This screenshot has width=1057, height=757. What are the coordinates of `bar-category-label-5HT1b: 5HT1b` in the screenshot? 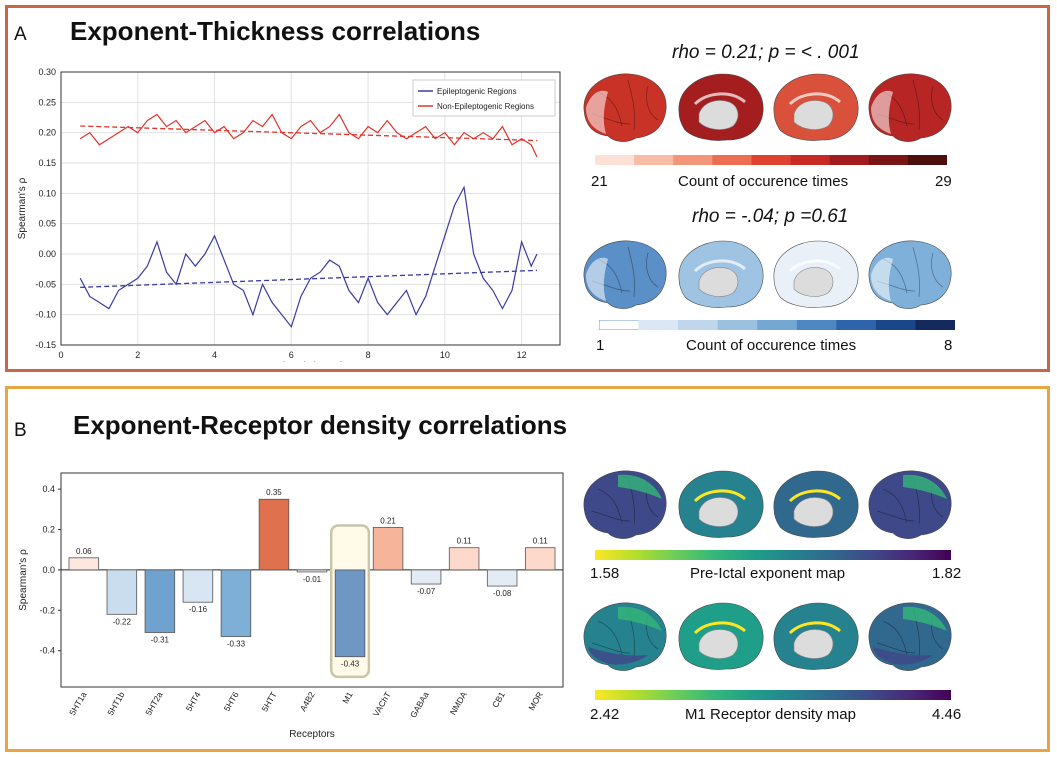 It's located at (116, 703).